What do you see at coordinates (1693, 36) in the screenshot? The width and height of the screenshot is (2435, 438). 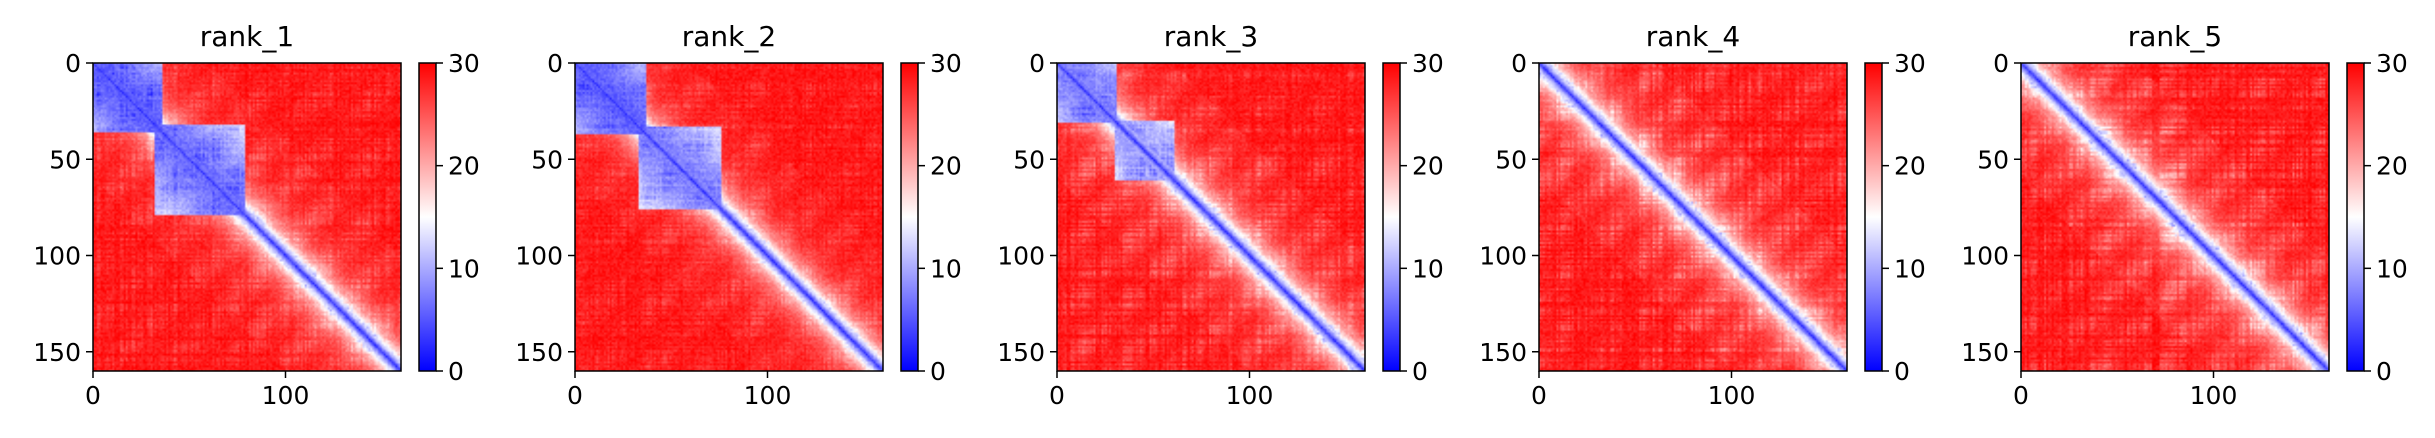 I see `panel-title: rank_4` at bounding box center [1693, 36].